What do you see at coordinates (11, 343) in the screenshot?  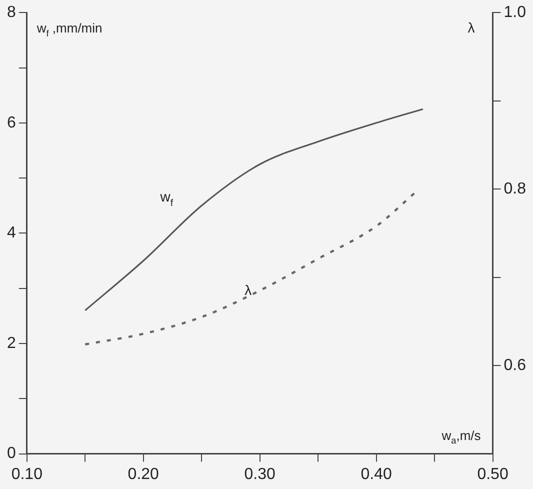 I see `y-tick-label: 2` at bounding box center [11, 343].